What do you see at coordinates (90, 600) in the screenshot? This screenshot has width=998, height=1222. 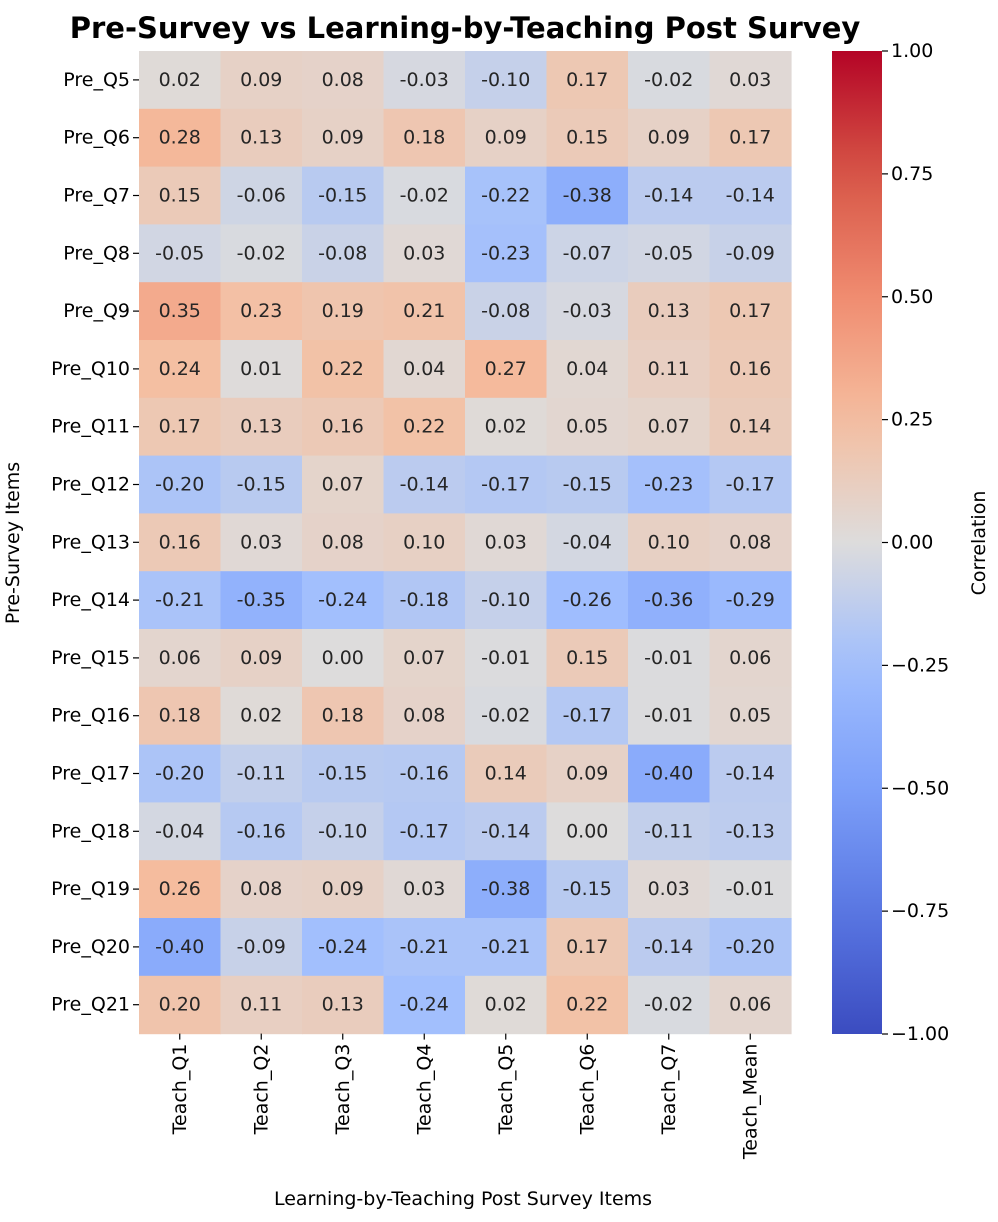 I see `y-tick-label: Pre_Q14` at bounding box center [90, 600].